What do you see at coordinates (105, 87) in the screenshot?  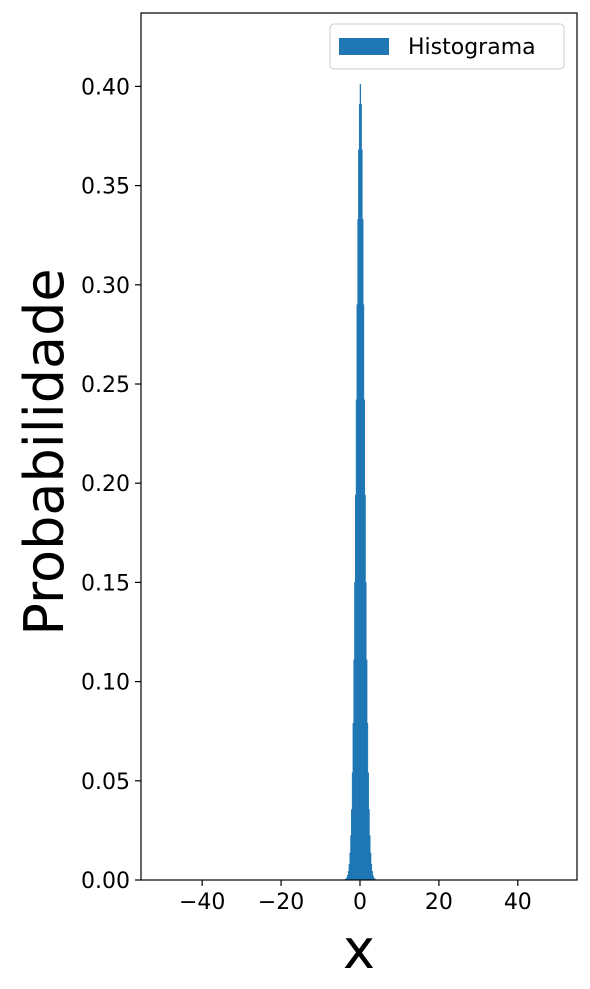 I see `y-tick-label: 0.40` at bounding box center [105, 87].